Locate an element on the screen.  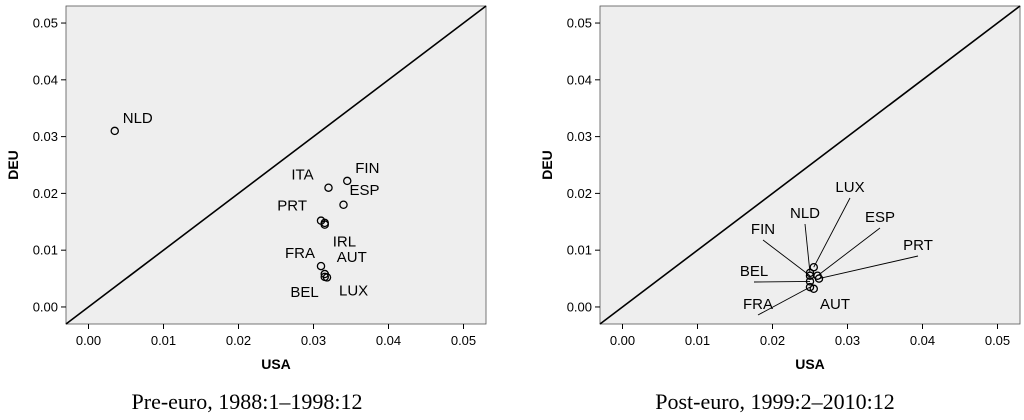
point-label: IRL is located at coordinates (344, 242).